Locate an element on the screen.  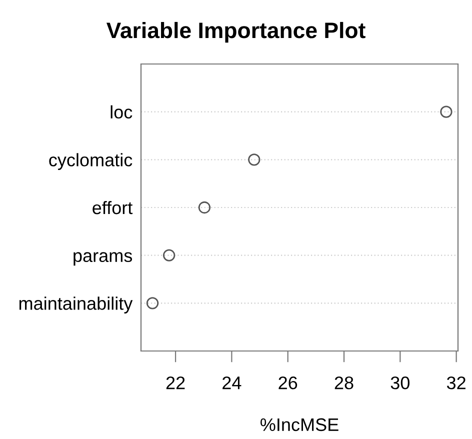
x-axis-title: %IncMSE is located at coordinates (299, 425).